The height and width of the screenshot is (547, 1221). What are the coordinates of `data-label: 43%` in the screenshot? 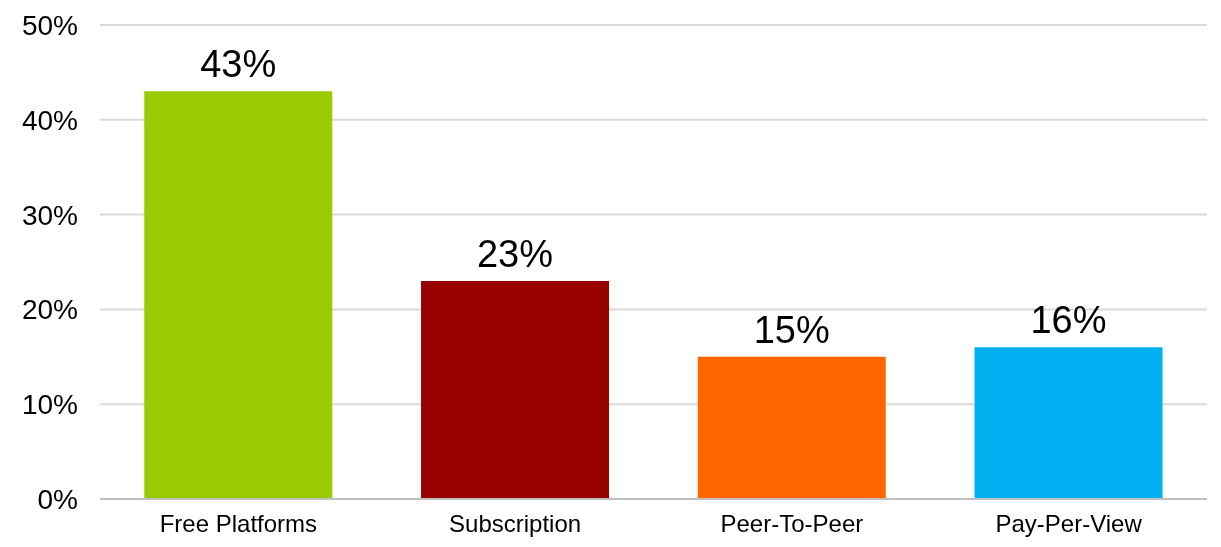 It's located at (238, 64).